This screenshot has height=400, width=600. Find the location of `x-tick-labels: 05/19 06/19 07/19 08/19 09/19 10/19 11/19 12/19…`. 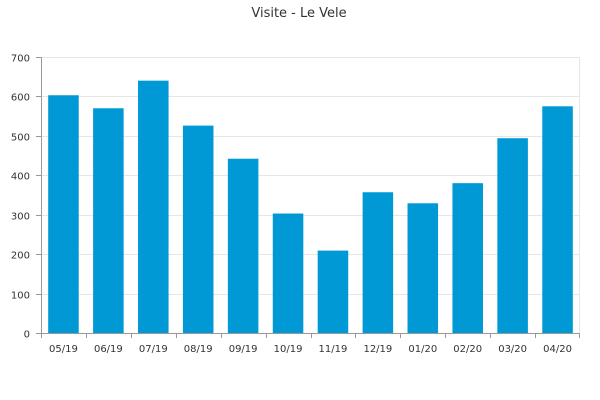

x-tick-labels: 05/19 06/19 07/19 08/19 09/19 10/19 11/19 12/19… is located at coordinates (310, 349).